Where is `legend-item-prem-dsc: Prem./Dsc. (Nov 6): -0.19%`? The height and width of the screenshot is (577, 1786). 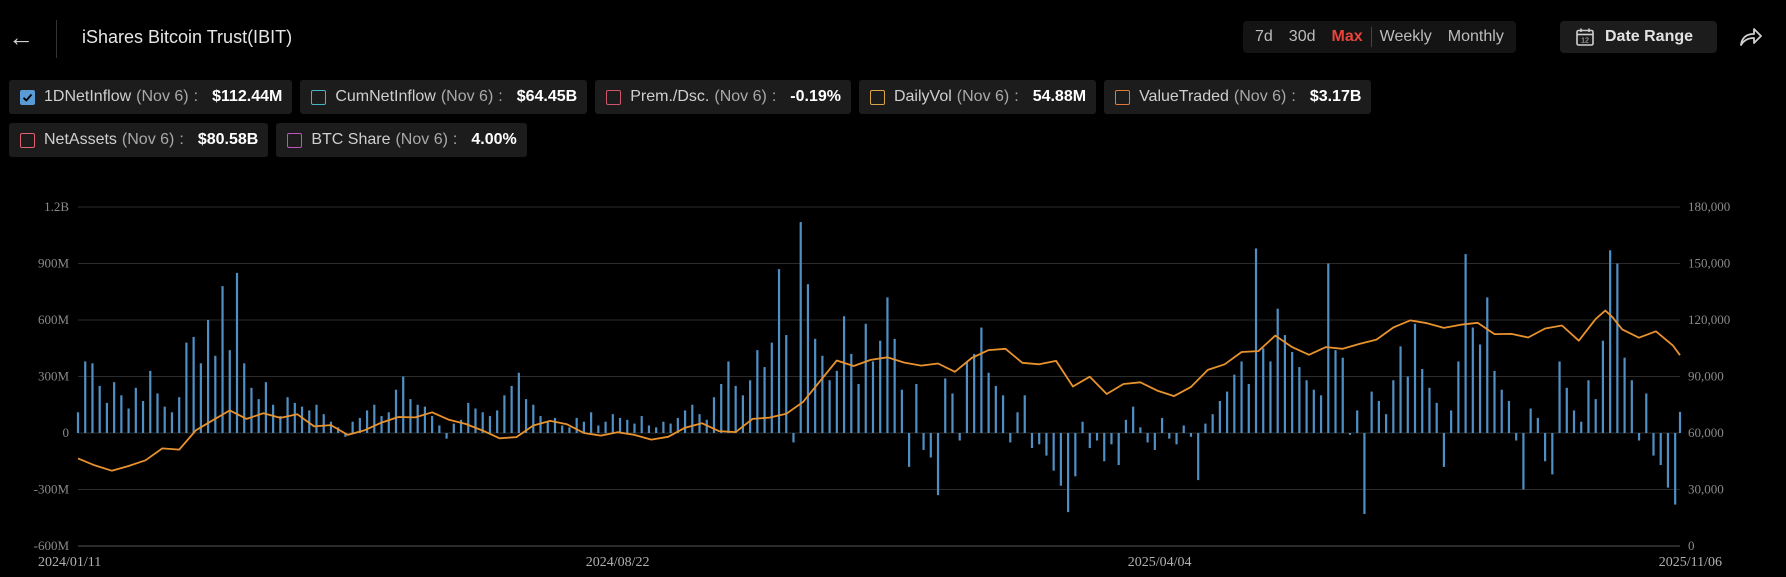
legend-item-prem-dsc: Prem./Dsc. (Nov 6): -0.19% is located at coordinates (723, 97).